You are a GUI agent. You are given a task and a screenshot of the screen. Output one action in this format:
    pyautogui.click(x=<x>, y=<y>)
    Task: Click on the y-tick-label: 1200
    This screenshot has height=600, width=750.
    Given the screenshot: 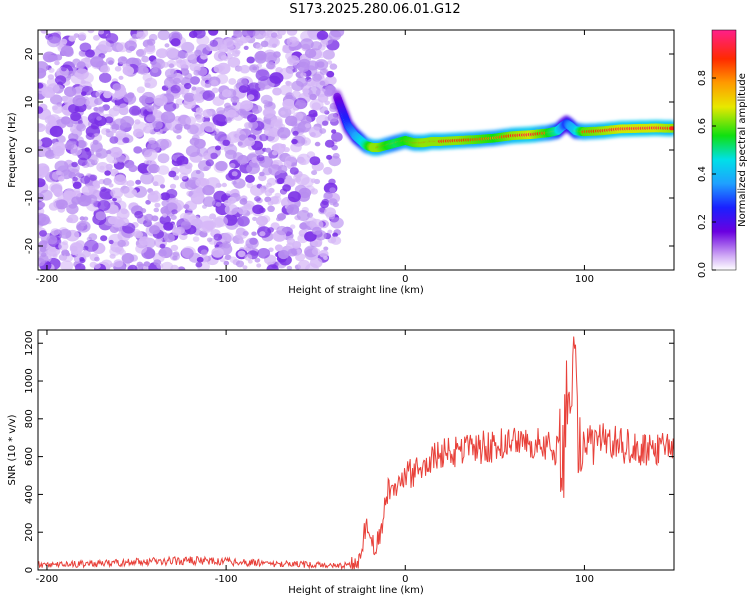 What is the action you would take?
    pyautogui.click(x=29, y=343)
    